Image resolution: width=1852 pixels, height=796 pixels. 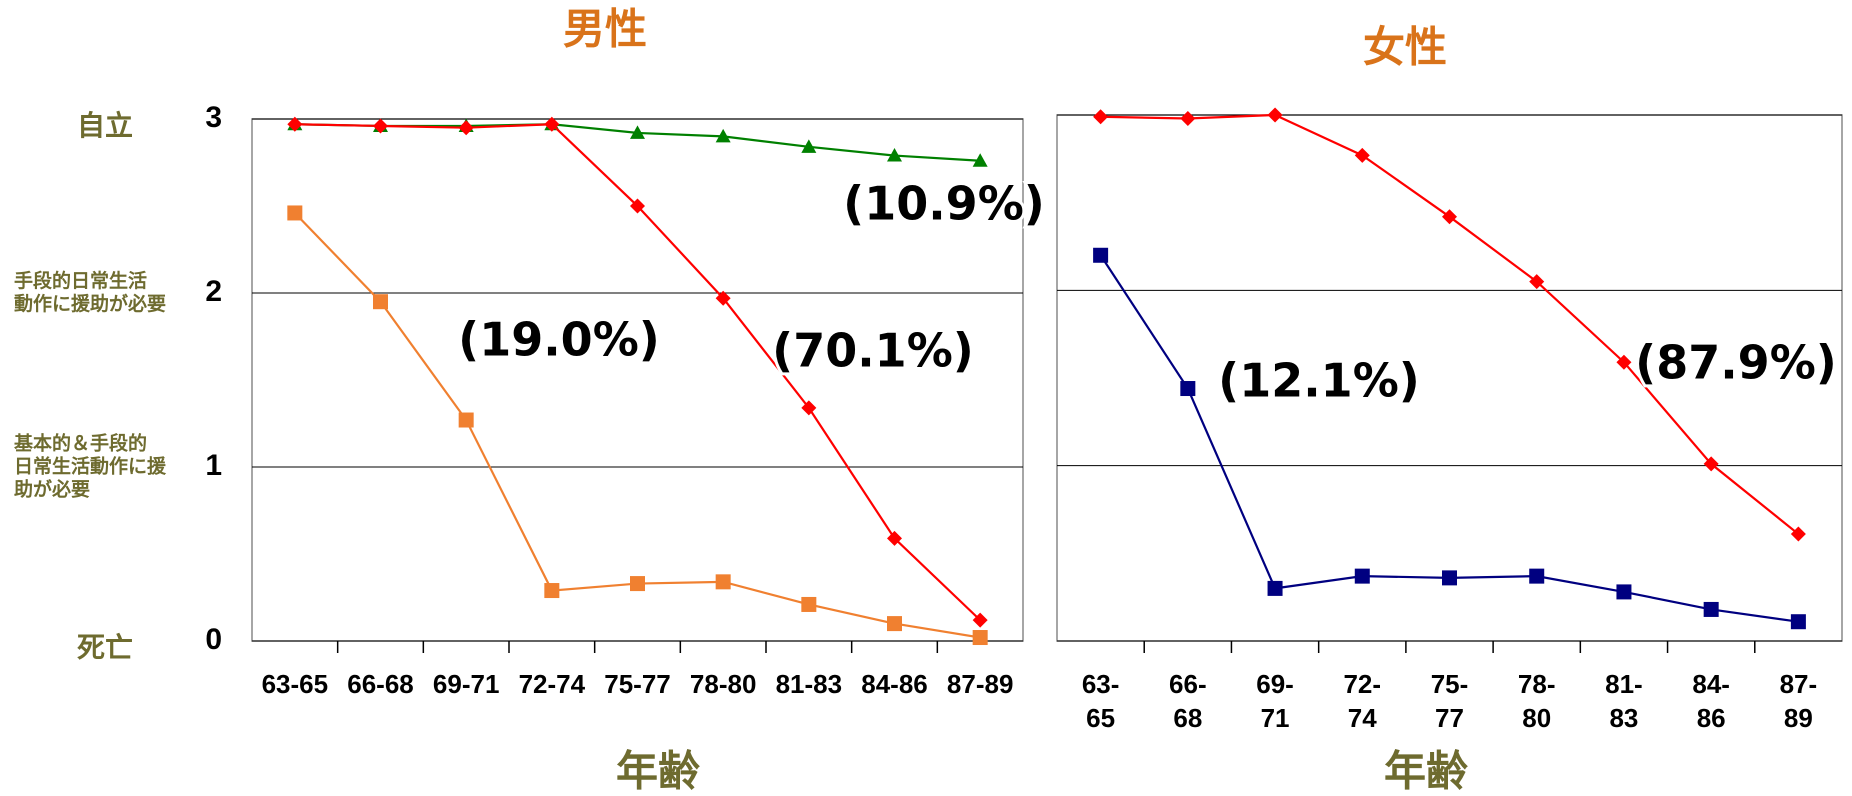 What do you see at coordinates (1736, 363) in the screenshot?
I see `annotation: (87.9%)` at bounding box center [1736, 363].